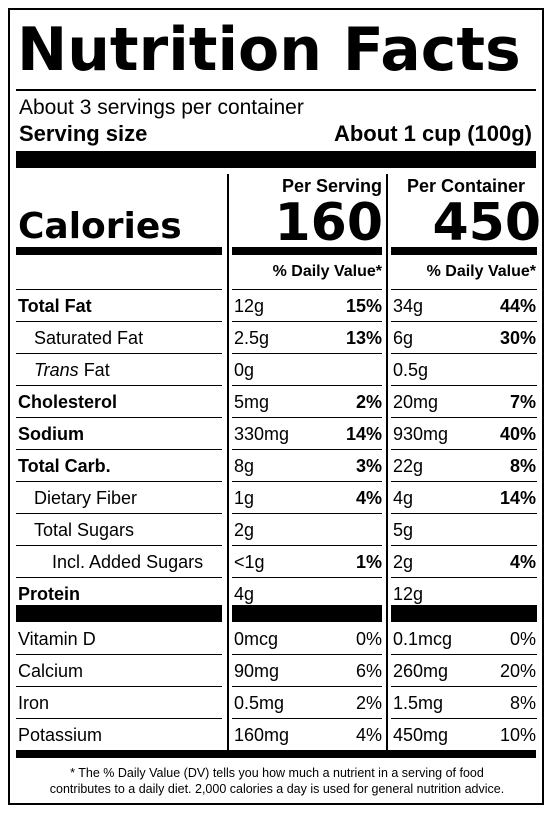 The image size is (556, 816). Describe the element at coordinates (55, 306) in the screenshot. I see `nutrient-name-text: Total Fat` at that location.